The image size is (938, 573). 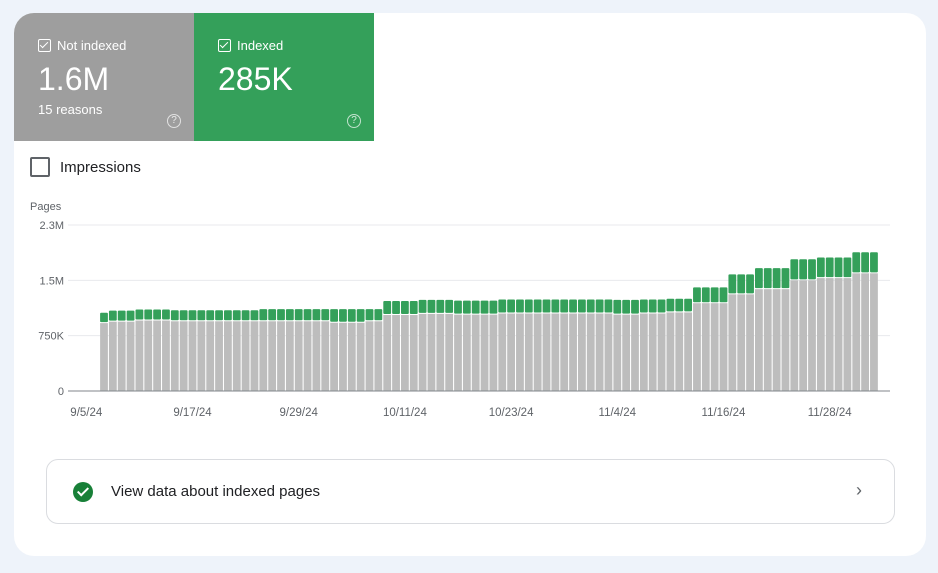 What do you see at coordinates (260, 45) in the screenshot?
I see `indexed-label: Indexed` at bounding box center [260, 45].